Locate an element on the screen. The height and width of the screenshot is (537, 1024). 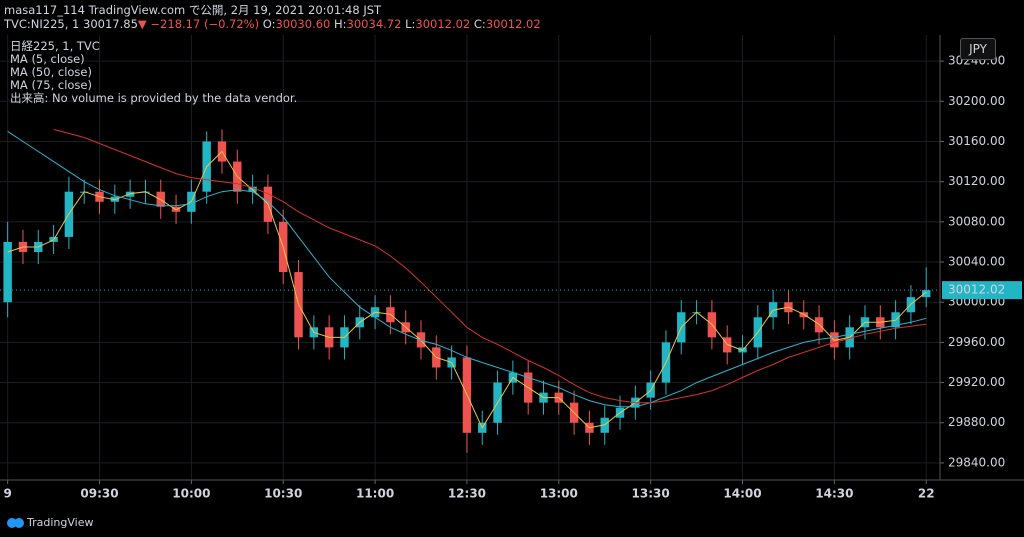
x-tick-label: 14:30 is located at coordinates (834, 494).